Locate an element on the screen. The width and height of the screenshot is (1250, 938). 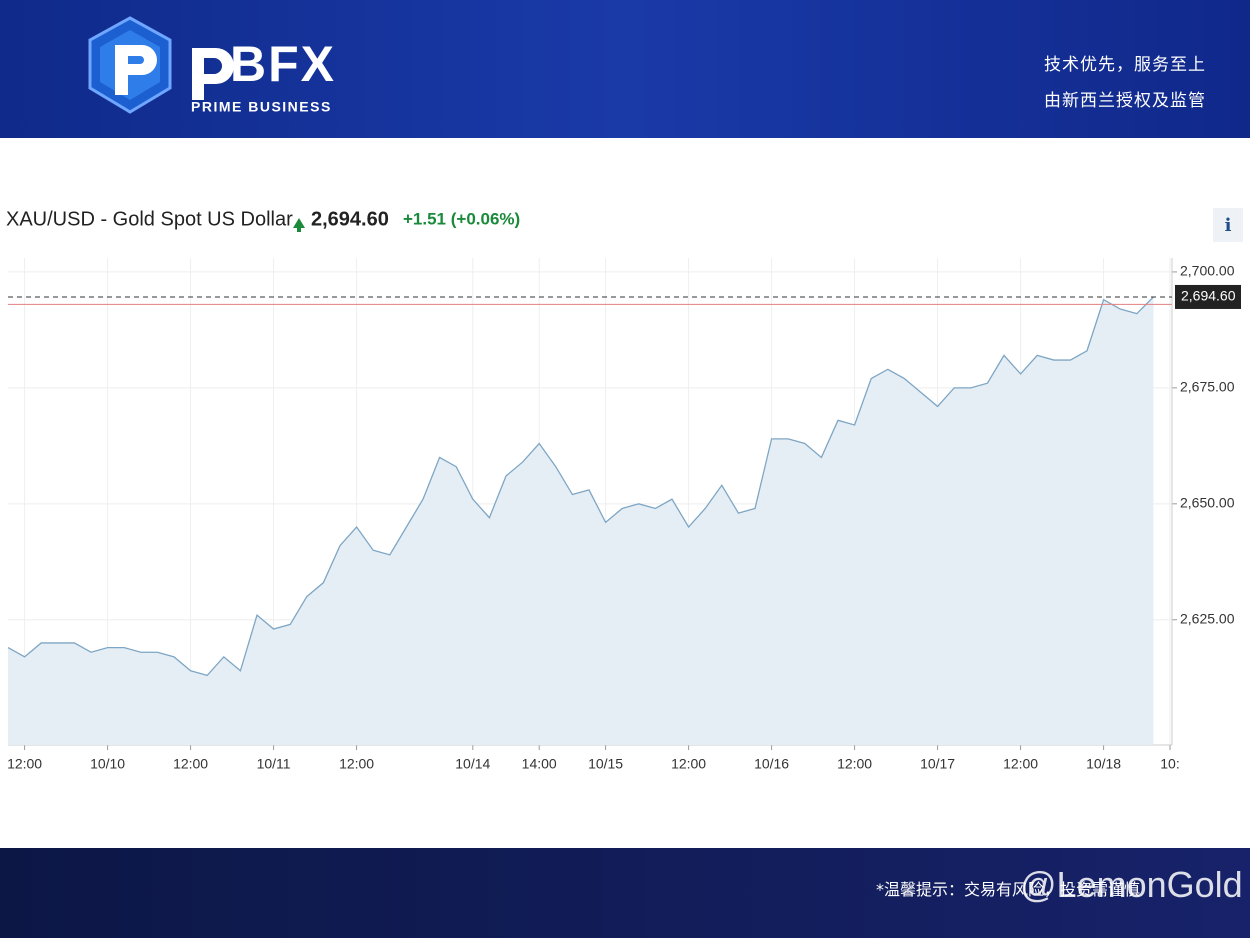
tagline: PRIME BUSINESS is located at coordinates (261, 107).